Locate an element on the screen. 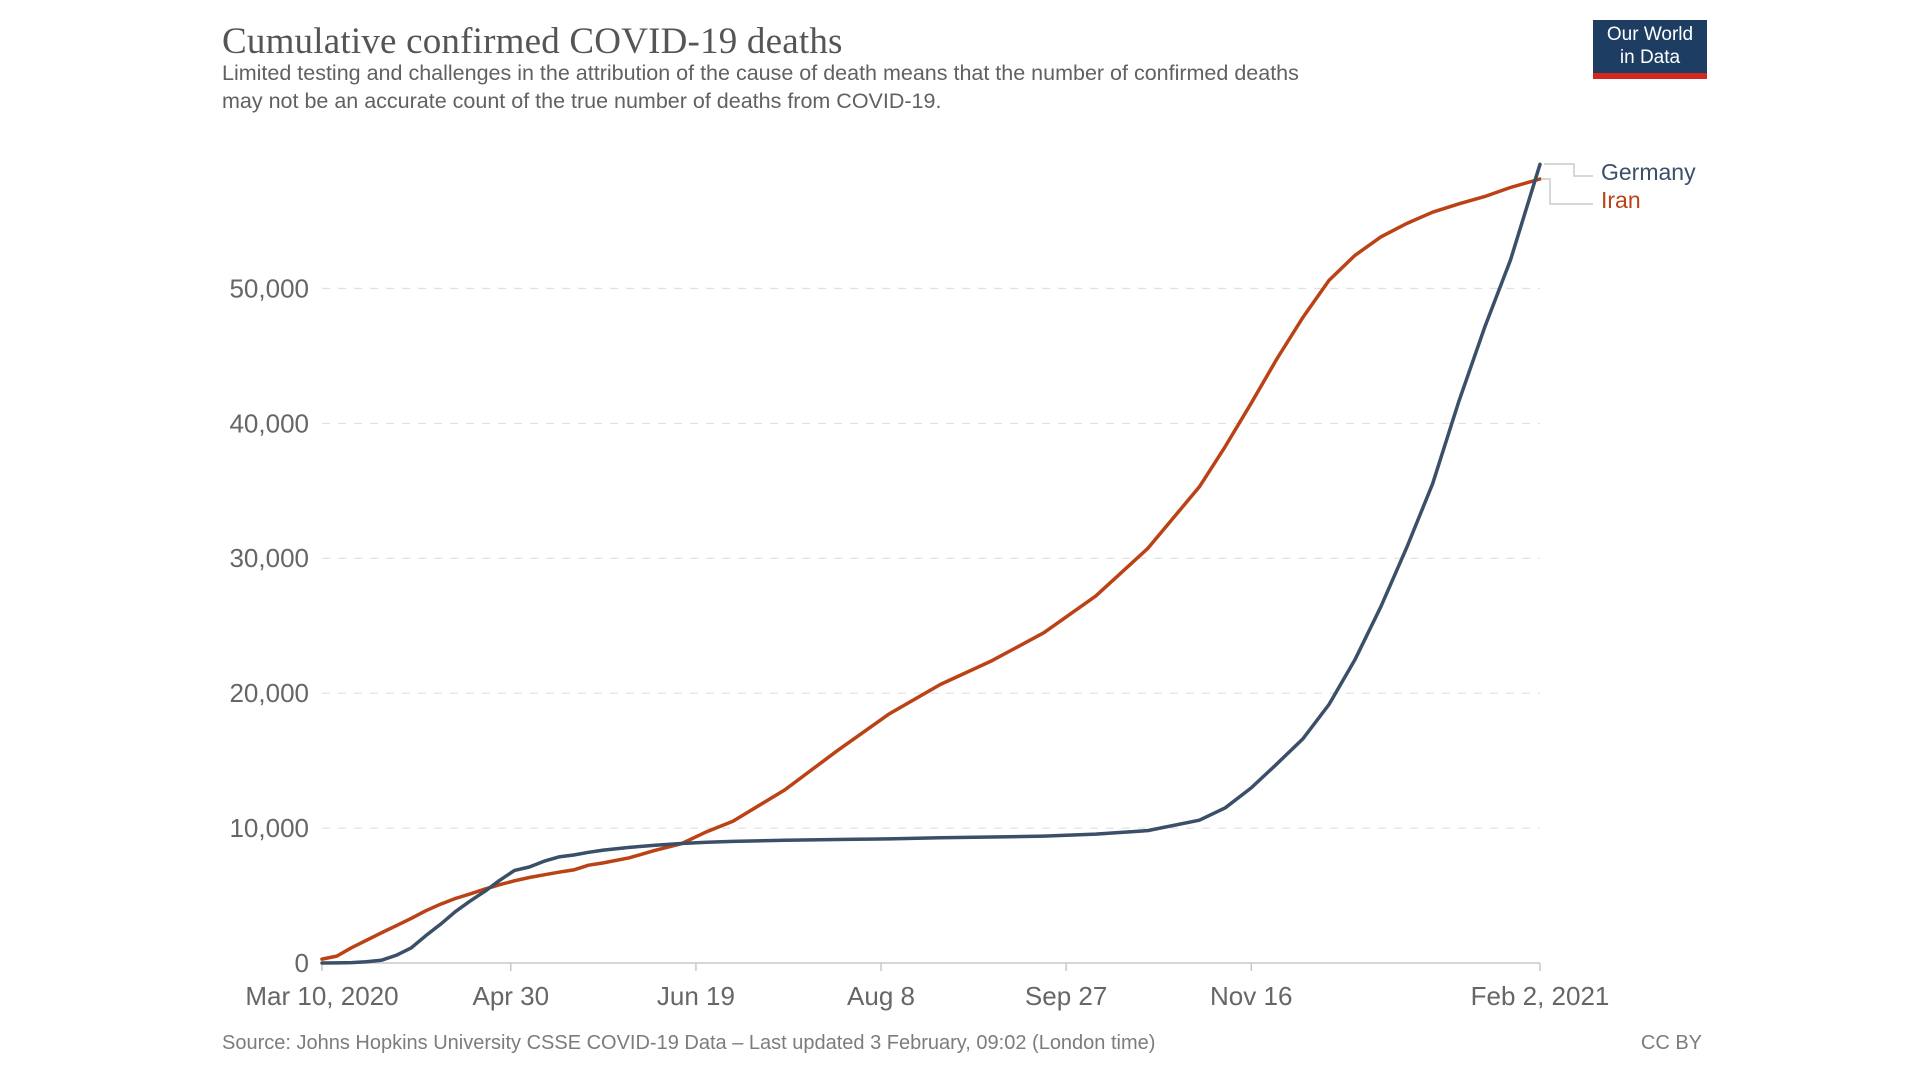 This screenshot has width=1920, height=1080. x-axis-tick-label: Nov 16 is located at coordinates (1251, 996).